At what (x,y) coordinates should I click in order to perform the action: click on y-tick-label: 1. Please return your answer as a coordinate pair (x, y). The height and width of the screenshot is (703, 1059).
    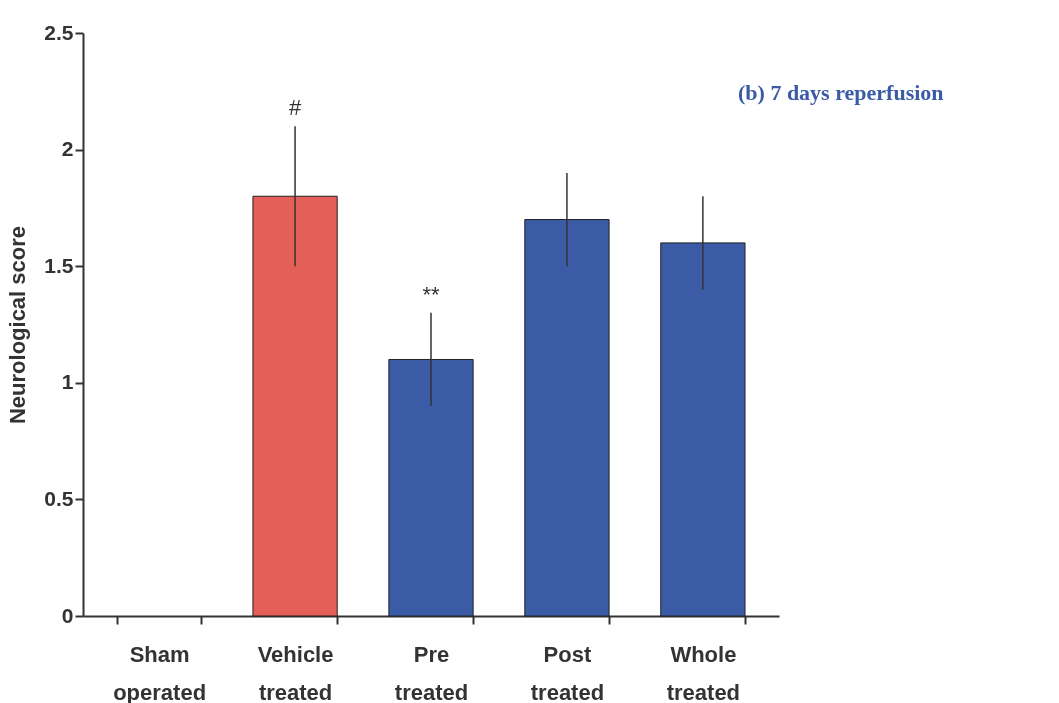
    Looking at the image, I should click on (67, 382).